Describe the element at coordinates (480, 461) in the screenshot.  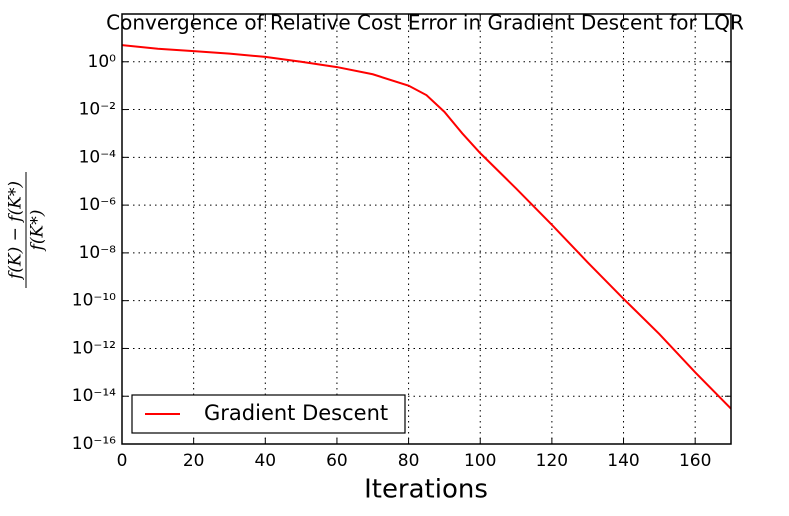
I see `x-tick-label: 100` at that location.